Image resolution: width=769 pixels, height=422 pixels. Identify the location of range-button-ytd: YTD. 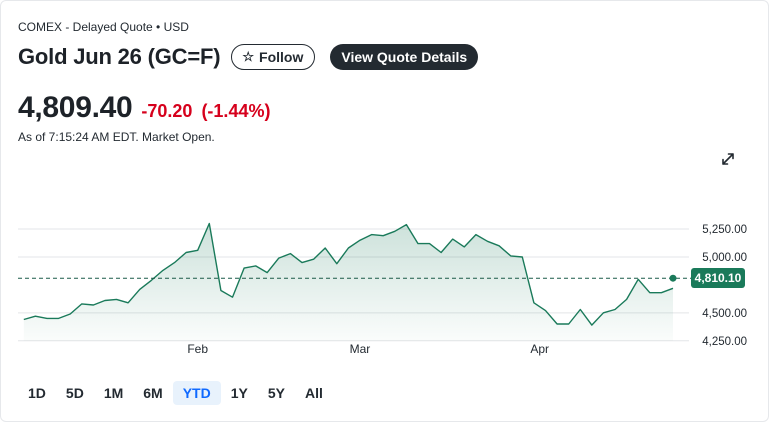
(196, 393).